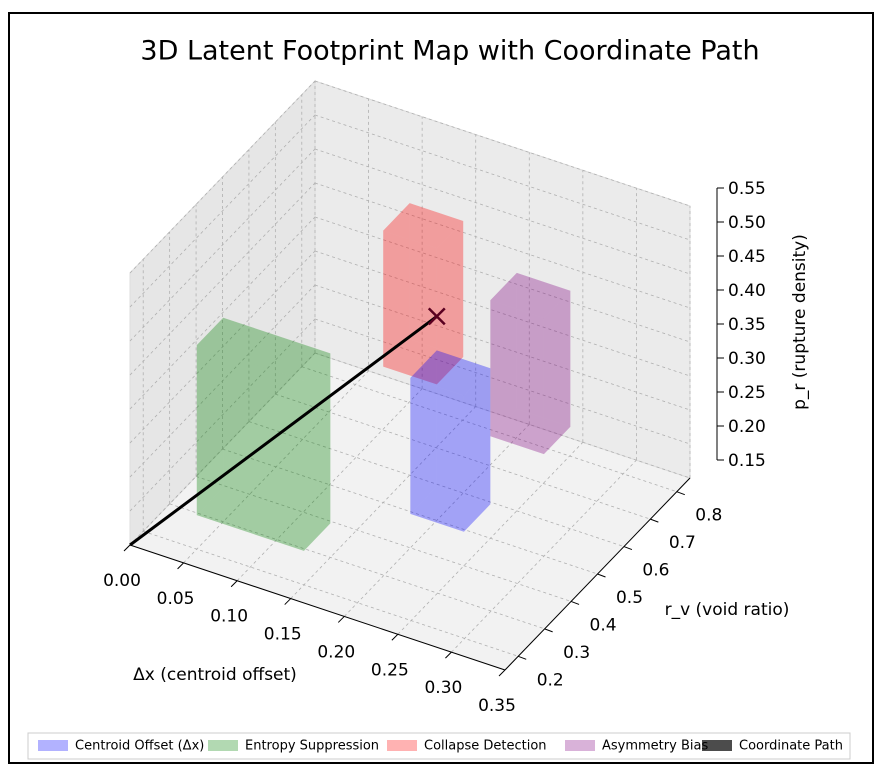 Image resolution: width=890 pixels, height=780 pixels. Describe the element at coordinates (215, 675) in the screenshot. I see `x-axis-label: Δx (centroid offset)` at that location.